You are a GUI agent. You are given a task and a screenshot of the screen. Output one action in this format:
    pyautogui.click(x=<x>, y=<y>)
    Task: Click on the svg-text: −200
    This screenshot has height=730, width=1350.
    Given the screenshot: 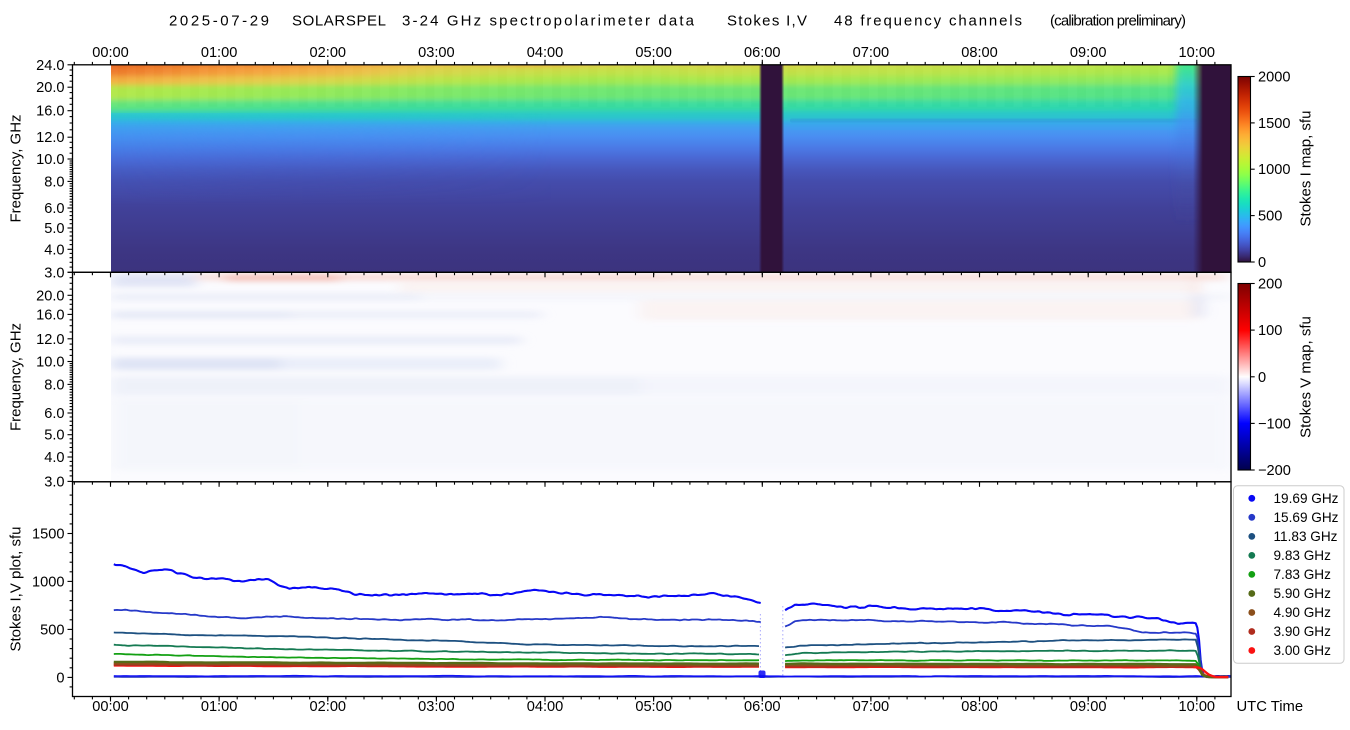 What is the action you would take?
    pyautogui.click(x=1274, y=471)
    